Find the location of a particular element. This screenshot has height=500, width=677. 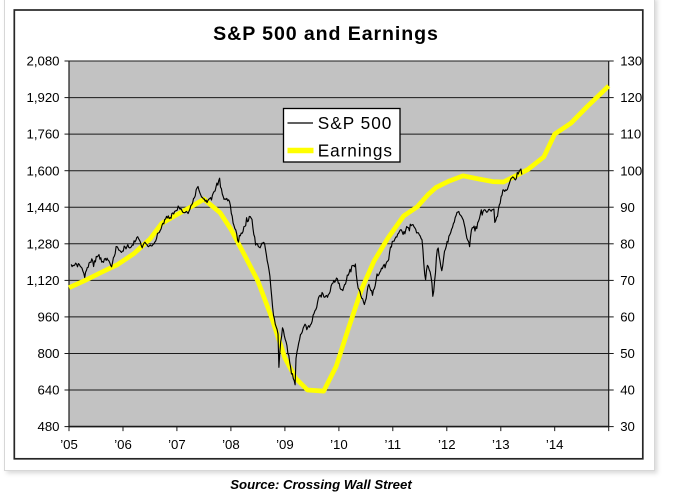

svg-text: 90 is located at coordinates (627, 207).